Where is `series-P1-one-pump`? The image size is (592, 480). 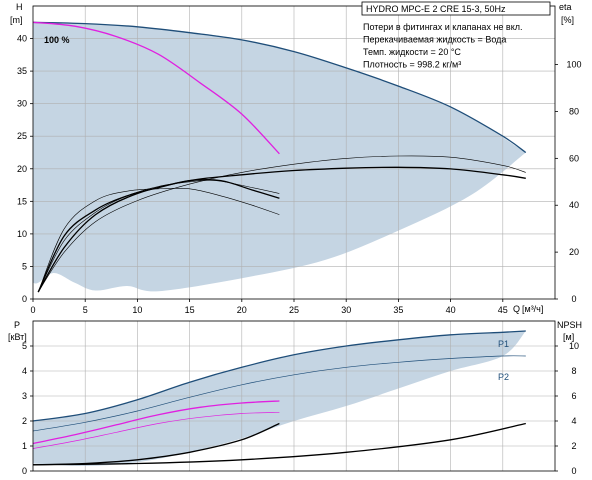
series-P1-one-pump is located at coordinates (156, 422).